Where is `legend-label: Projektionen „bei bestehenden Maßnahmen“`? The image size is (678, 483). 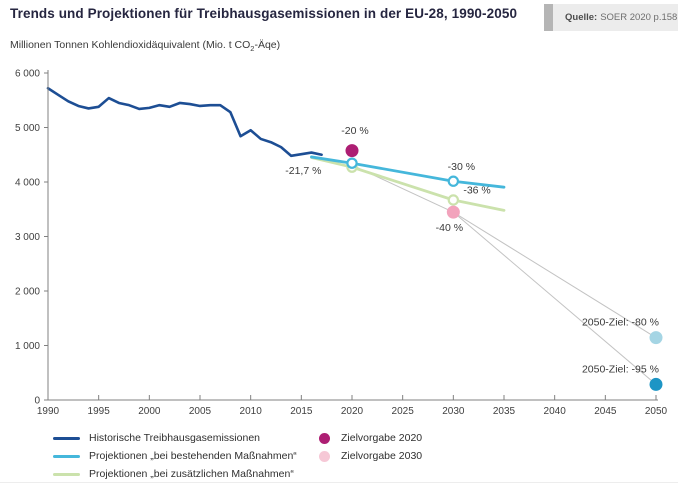
legend-label: Projektionen „bei bestehenden Maßnahmen“ is located at coordinates (193, 456).